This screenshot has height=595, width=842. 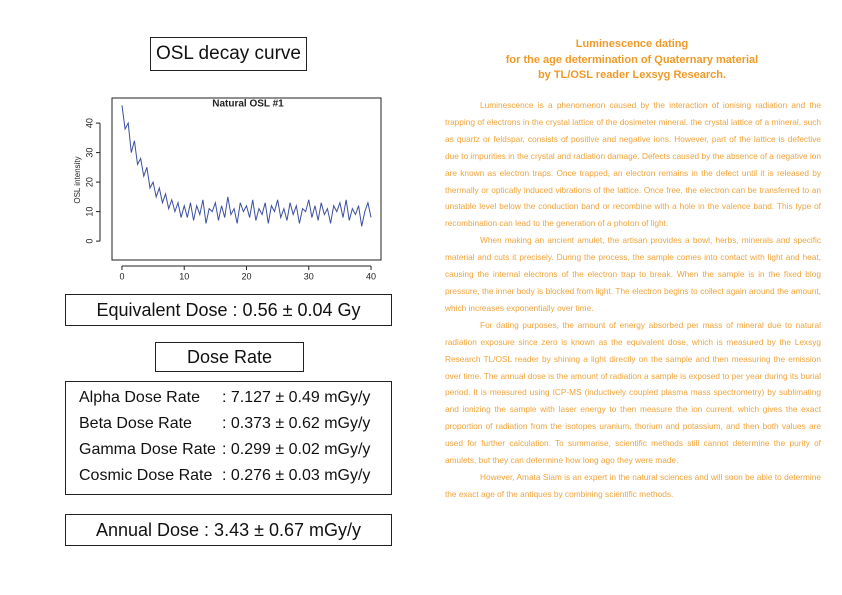 What do you see at coordinates (146, 475) in the screenshot?
I see `dose-rate-name: Cosmic Dose Rate` at bounding box center [146, 475].